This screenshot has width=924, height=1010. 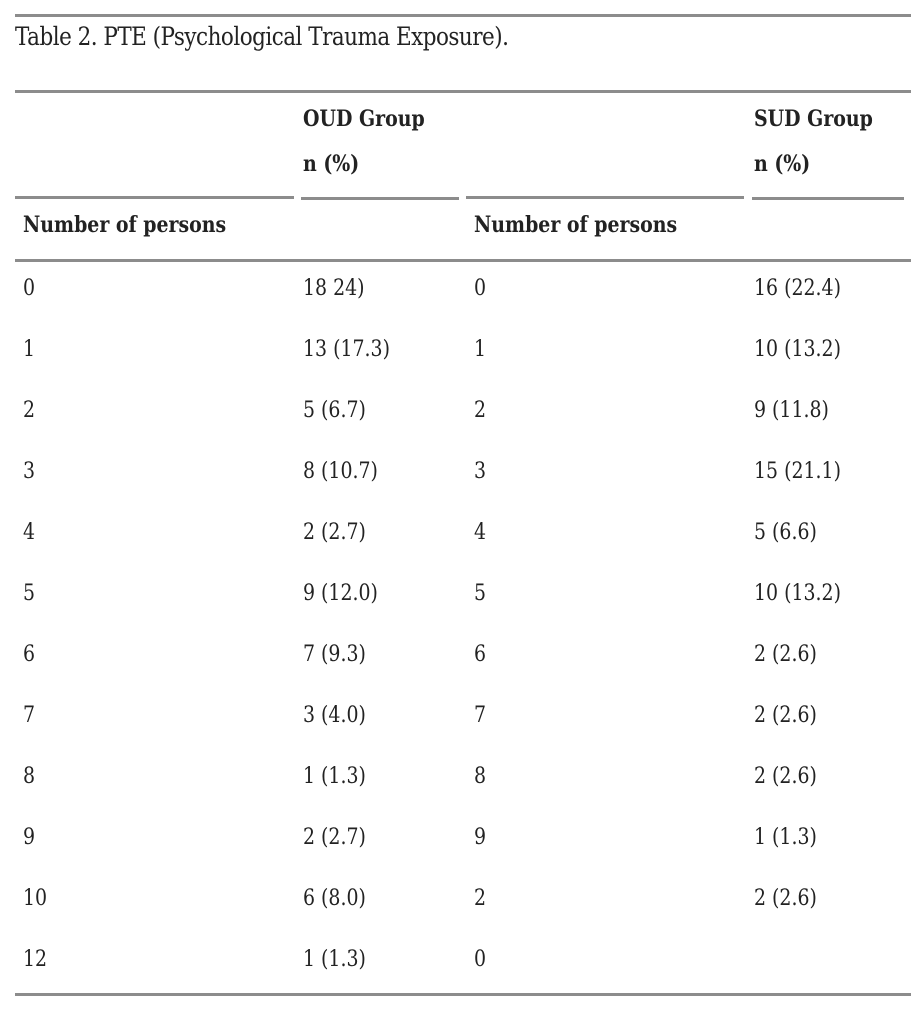 What do you see at coordinates (29, 715) in the screenshot?
I see `persons-left-cell: 7` at bounding box center [29, 715].